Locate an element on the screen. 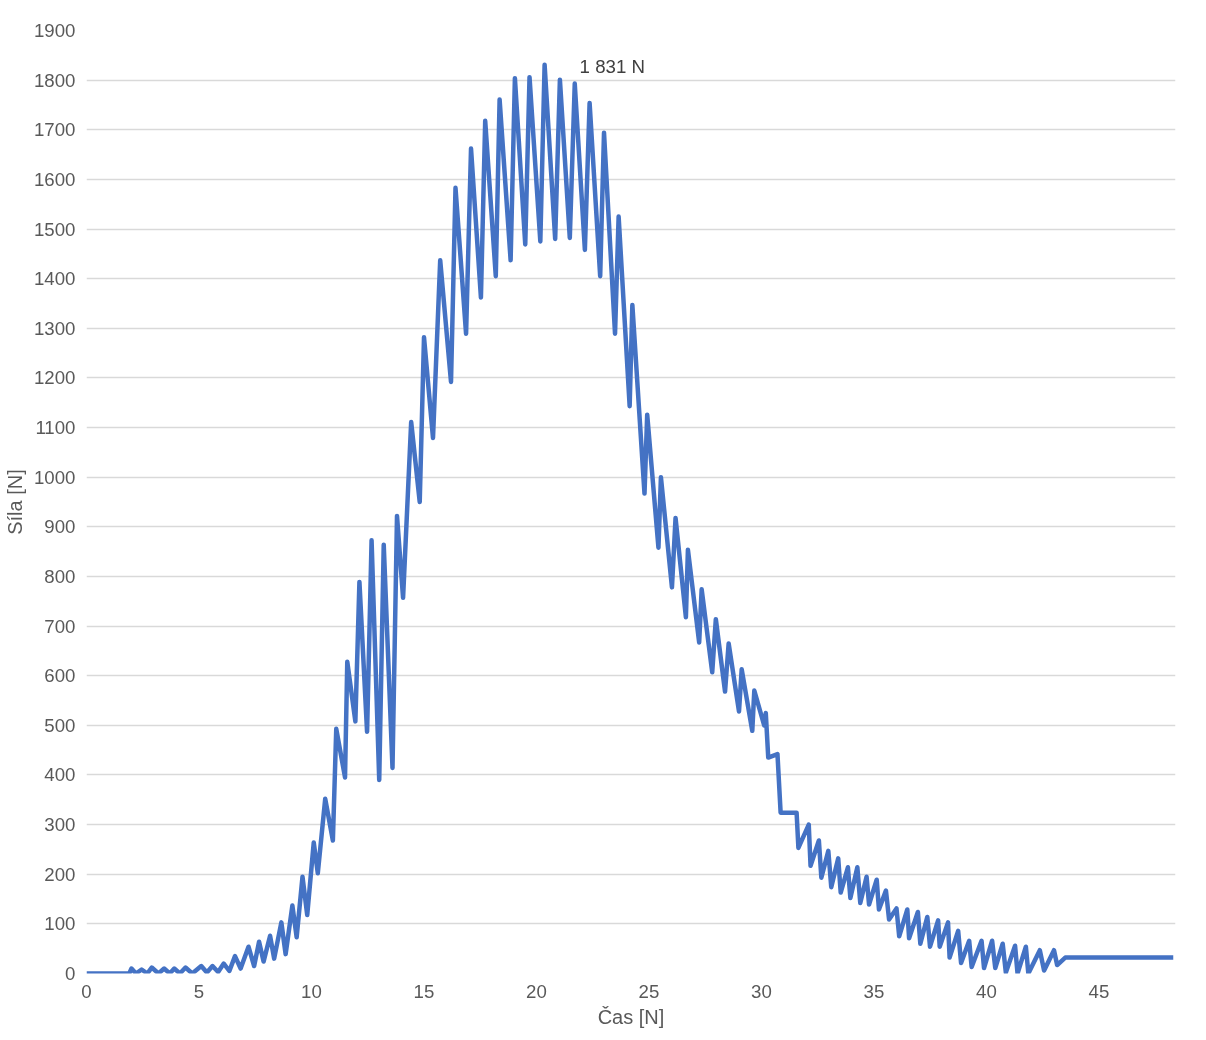 The height and width of the screenshot is (1040, 1206). x-tick-label: 25 is located at coordinates (649, 991).